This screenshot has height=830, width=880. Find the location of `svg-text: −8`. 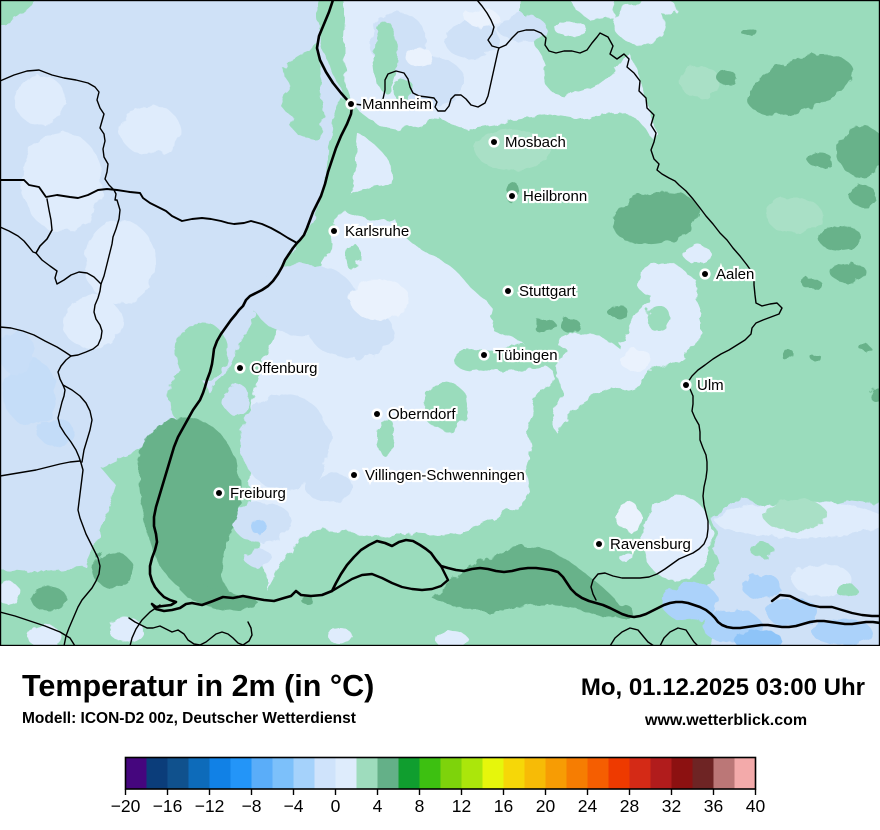

svg-text: −8 is located at coordinates (252, 806).